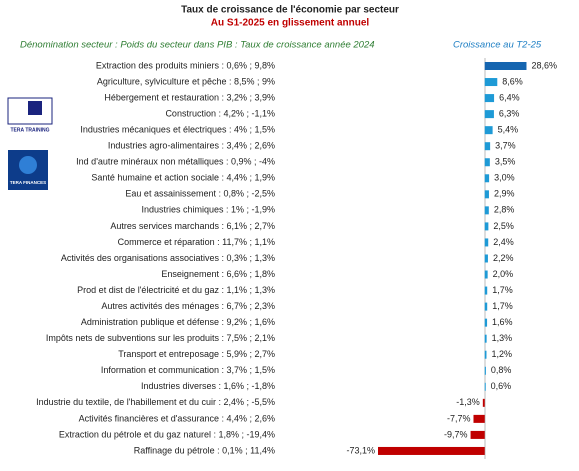 Image resolution: width=579 pixels, height=471 pixels. I want to click on chart-subtitle: Au S1-2025 en glissement annuel, so click(290, 23).